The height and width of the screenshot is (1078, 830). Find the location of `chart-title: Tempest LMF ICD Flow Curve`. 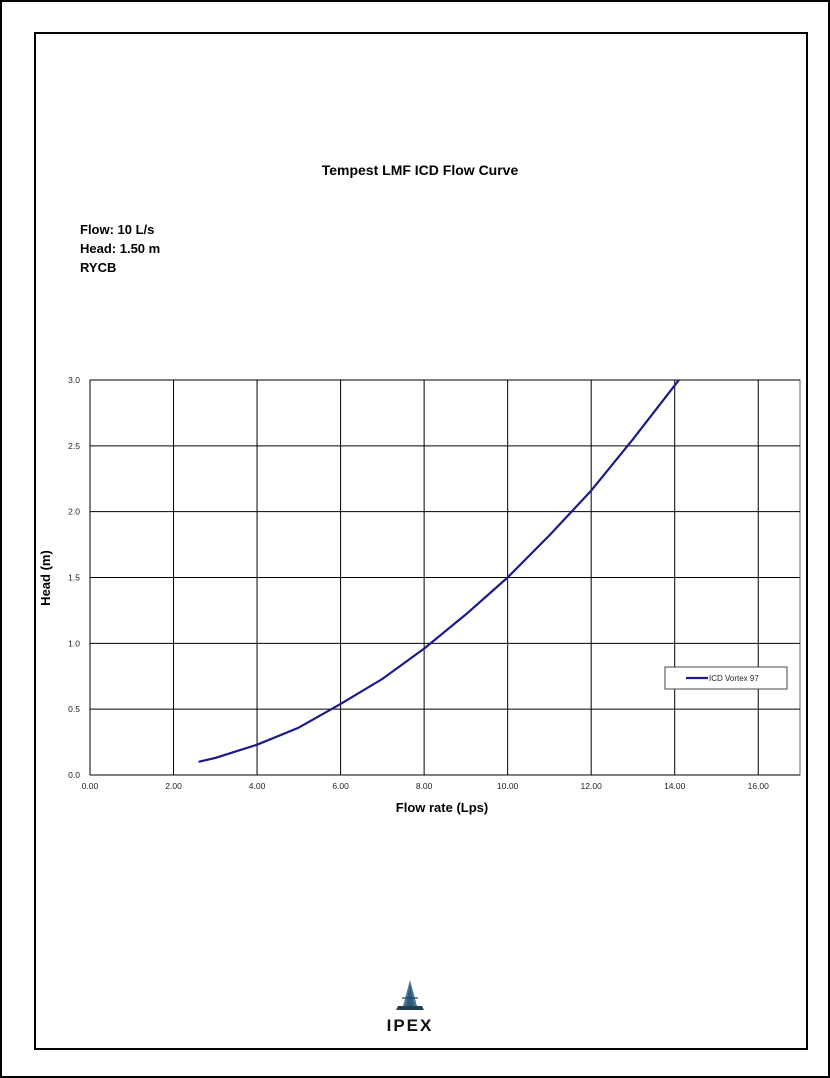

chart-title: Tempest LMF ICD Flow Curve is located at coordinates (420, 170).